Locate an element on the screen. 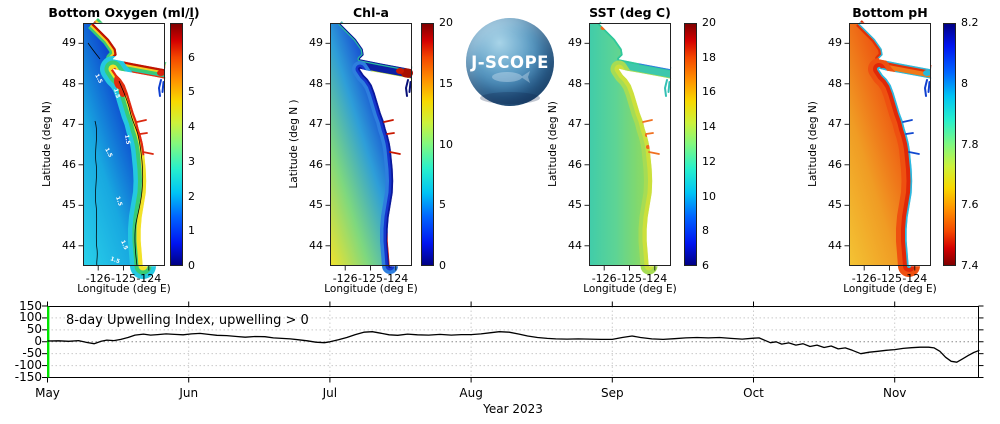 The width and height of the screenshot is (1000, 424). y-axis-label: Latitude (deg N ) is located at coordinates (294, 144).